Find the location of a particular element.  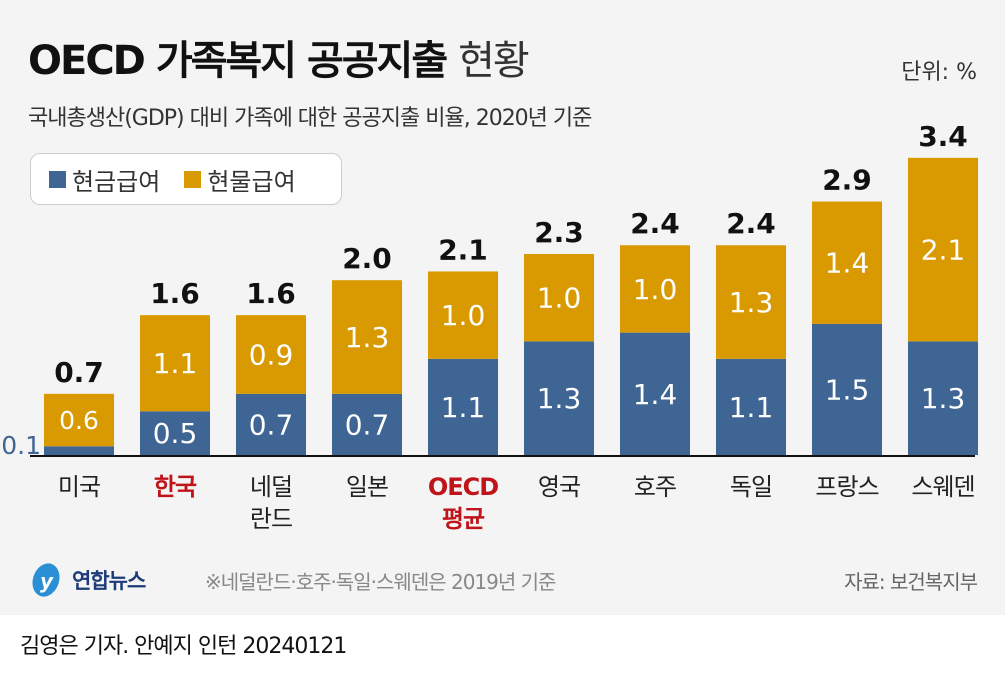

category-label: 평균 is located at coordinates (463, 519).